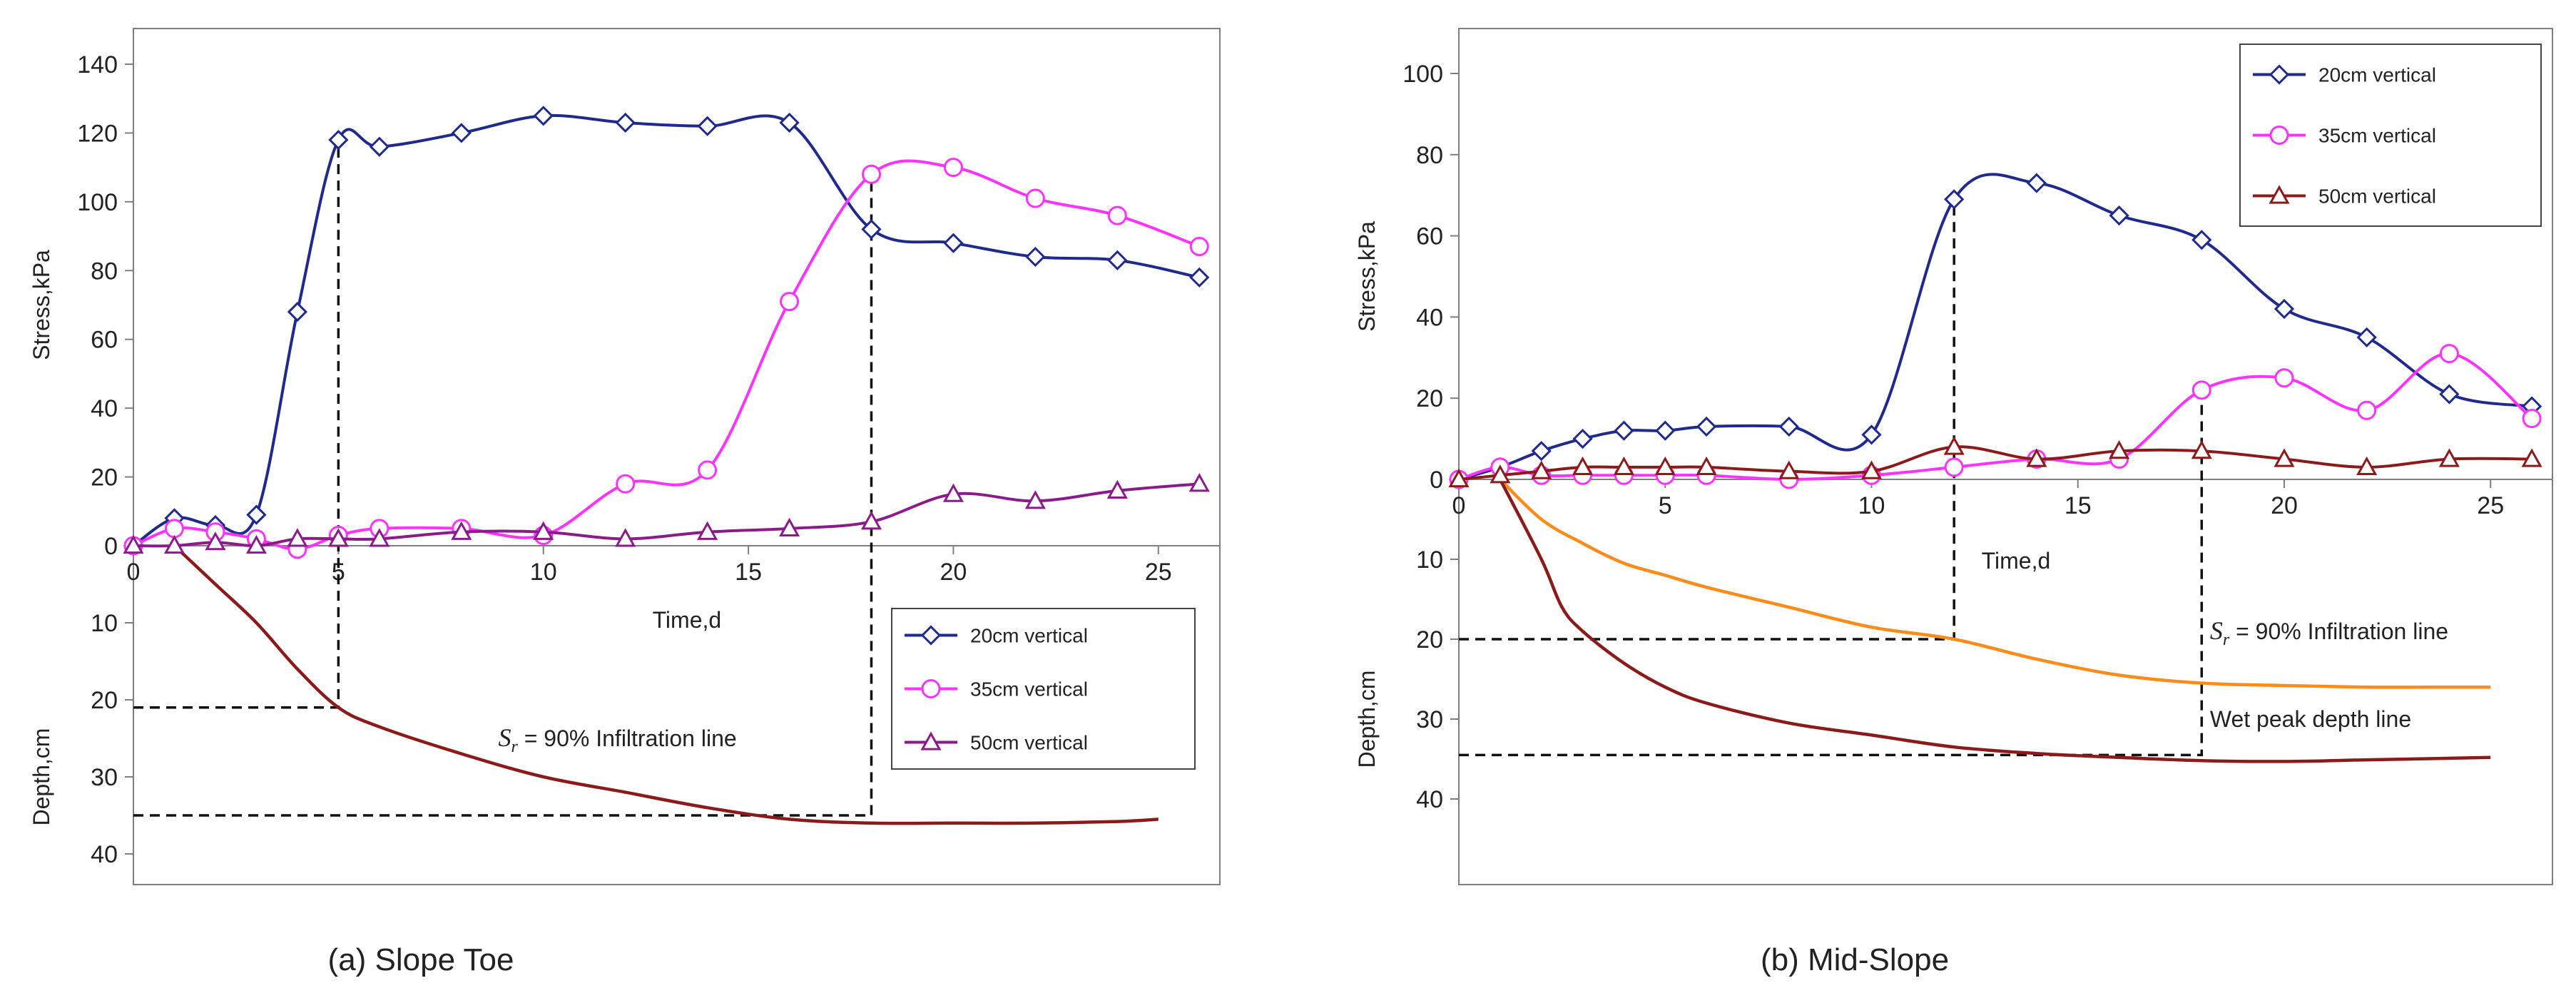 This screenshot has width=2576, height=1008. I want to click on annotation-symbol: S, so click(2216, 630).